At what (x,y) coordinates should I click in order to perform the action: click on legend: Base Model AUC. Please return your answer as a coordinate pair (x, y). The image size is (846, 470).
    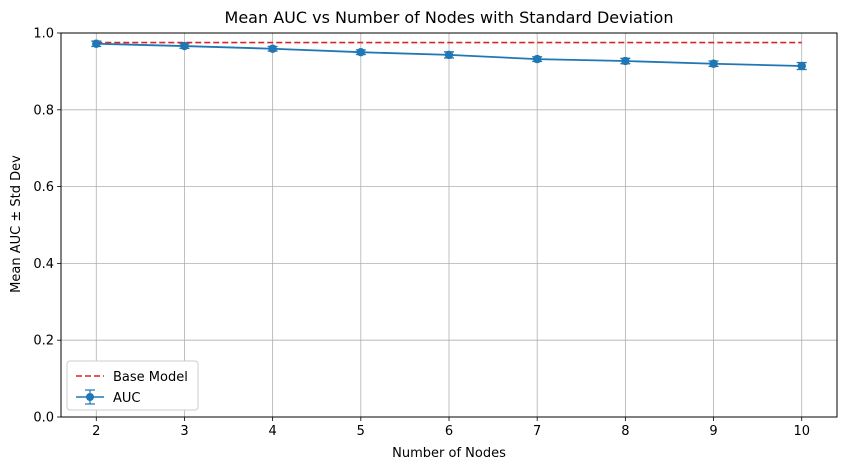
    Looking at the image, I should click on (132, 385).